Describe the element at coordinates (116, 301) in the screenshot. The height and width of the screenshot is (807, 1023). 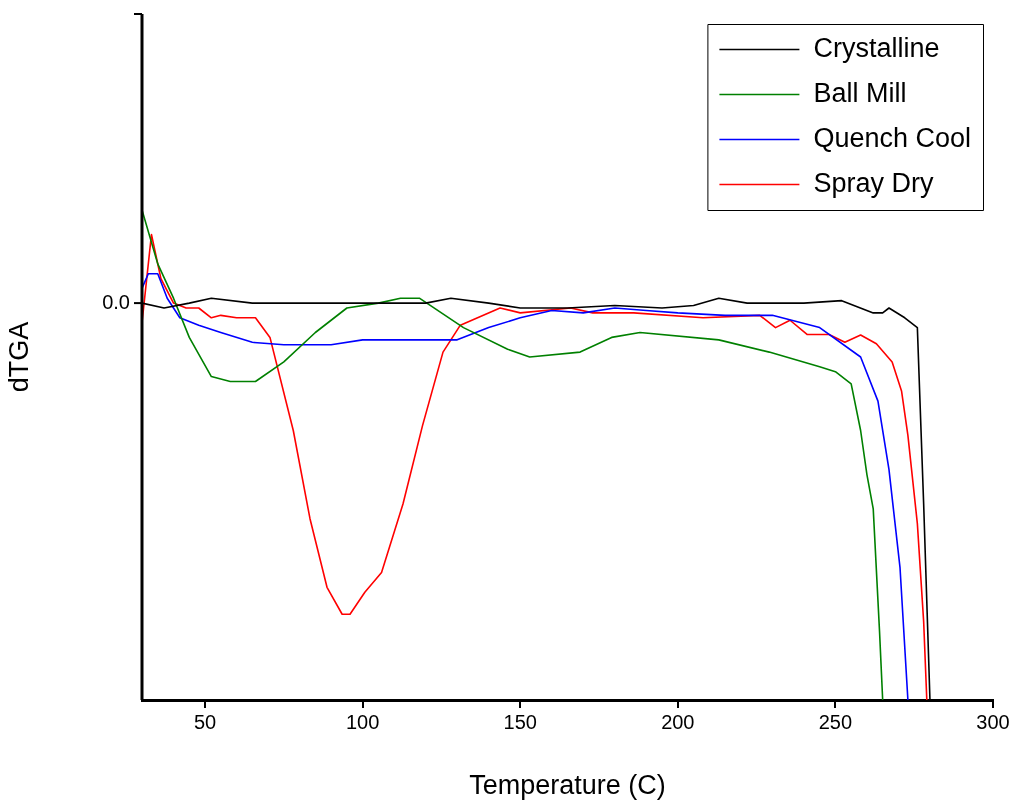
I see `text: 0.0` at that location.